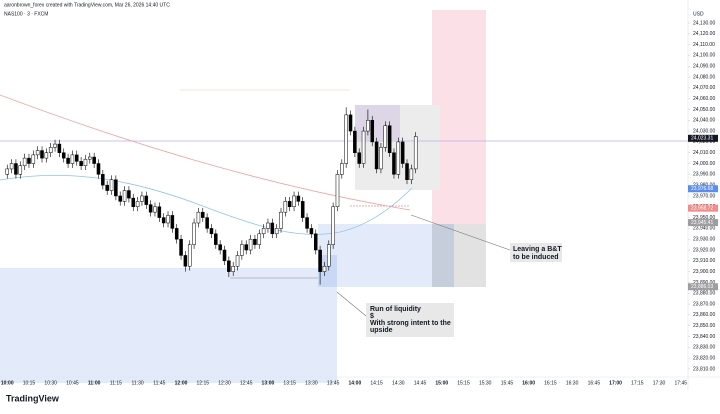 The image size is (720, 414). I want to click on x-tick-label: 14:45, so click(420, 383).